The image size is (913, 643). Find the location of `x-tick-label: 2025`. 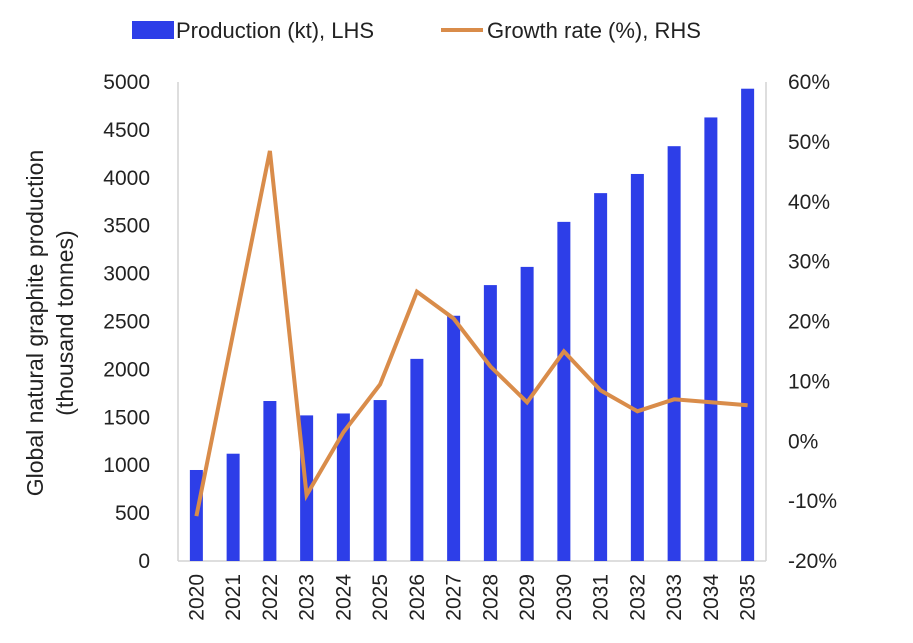

x-tick-label: 2025 is located at coordinates (380, 597).